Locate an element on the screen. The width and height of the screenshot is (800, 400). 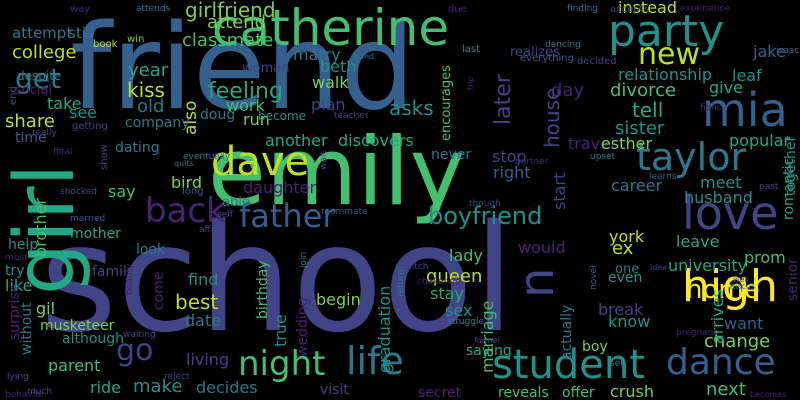
cloud-word-able: able is located at coordinates (236, 202).